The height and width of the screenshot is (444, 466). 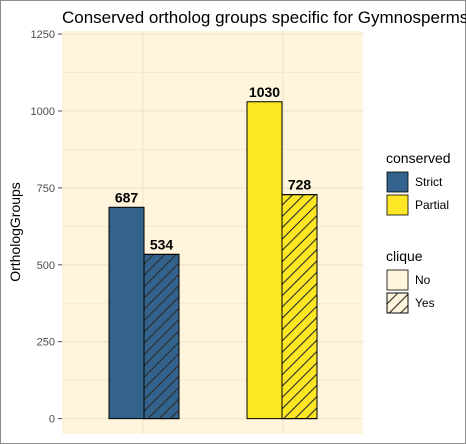 What do you see at coordinates (300, 185) in the screenshot?
I see `bar-value-label: 728` at bounding box center [300, 185].